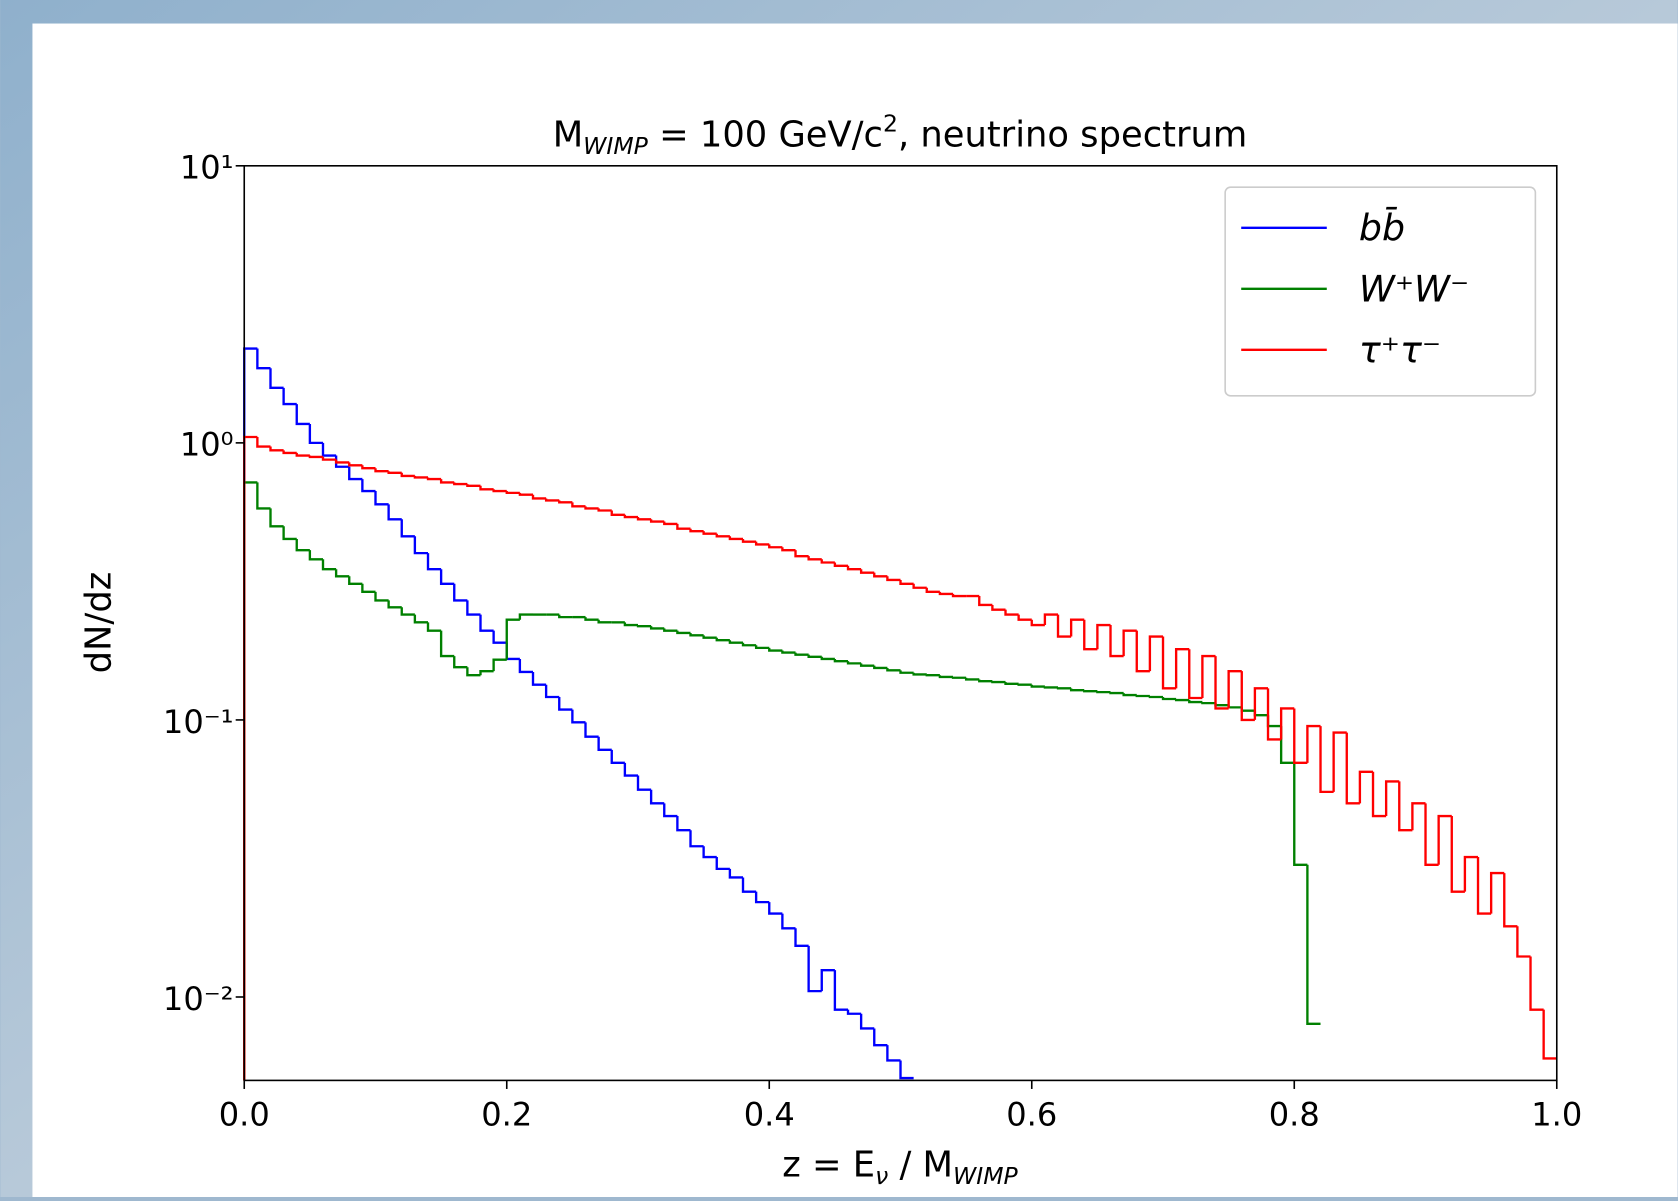 The width and height of the screenshot is (1678, 1201). What do you see at coordinates (1414, 289) in the screenshot?
I see `legend-label: W⁺W⁻` at bounding box center [1414, 289].